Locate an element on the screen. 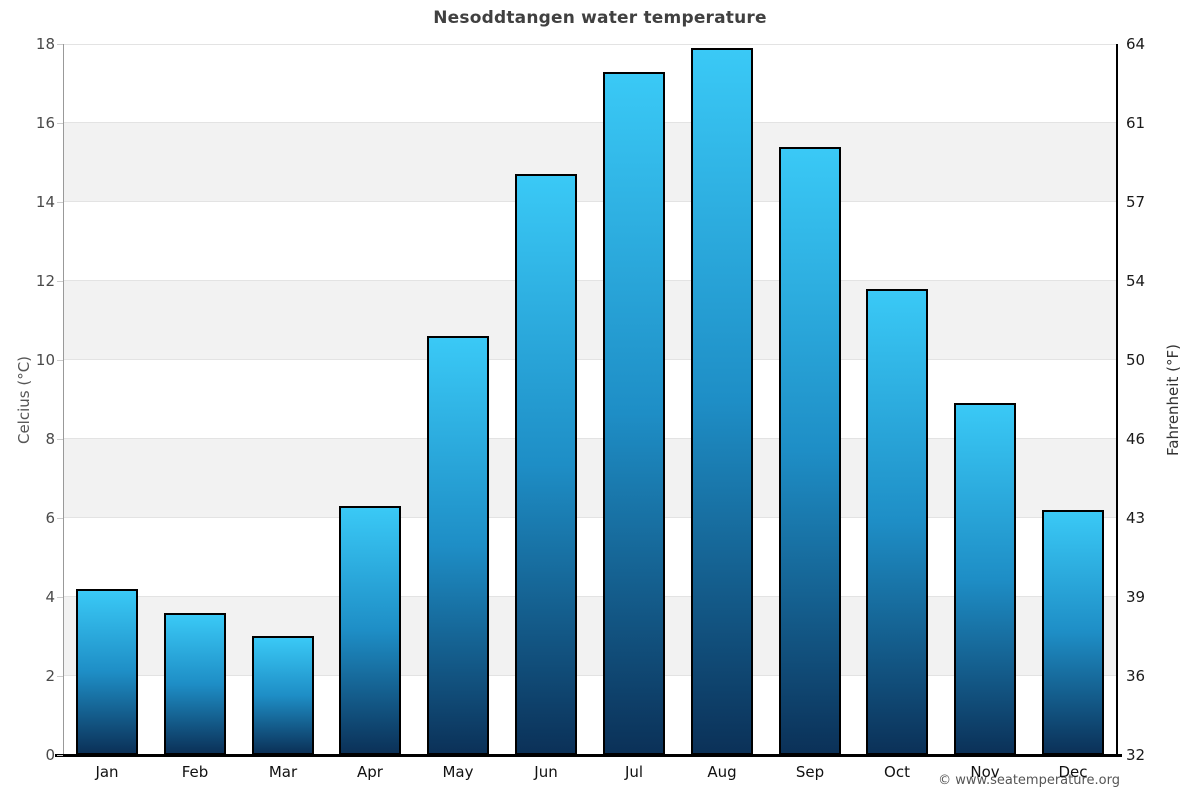 Image resolution: width=1200 pixels, height=800 pixels. x-tick-label-month: Nov is located at coordinates (985, 772).